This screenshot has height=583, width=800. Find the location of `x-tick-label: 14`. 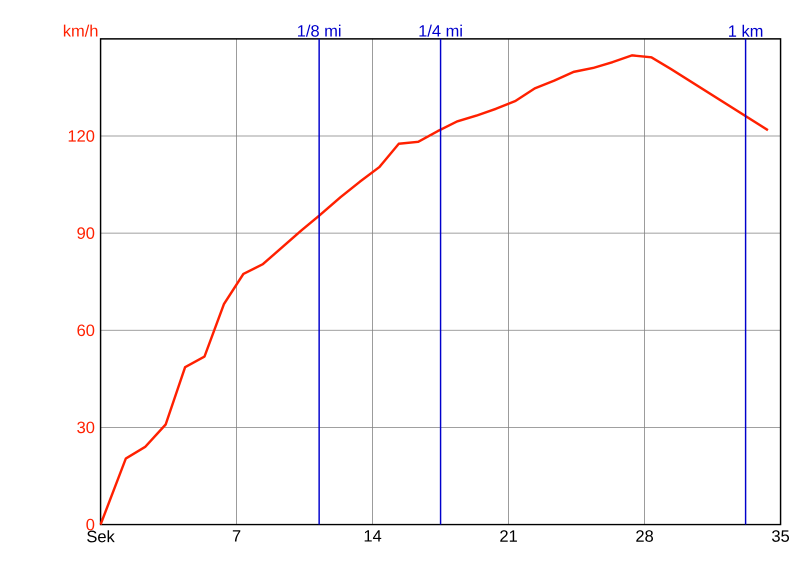

x-tick-label: 14 is located at coordinates (373, 536).